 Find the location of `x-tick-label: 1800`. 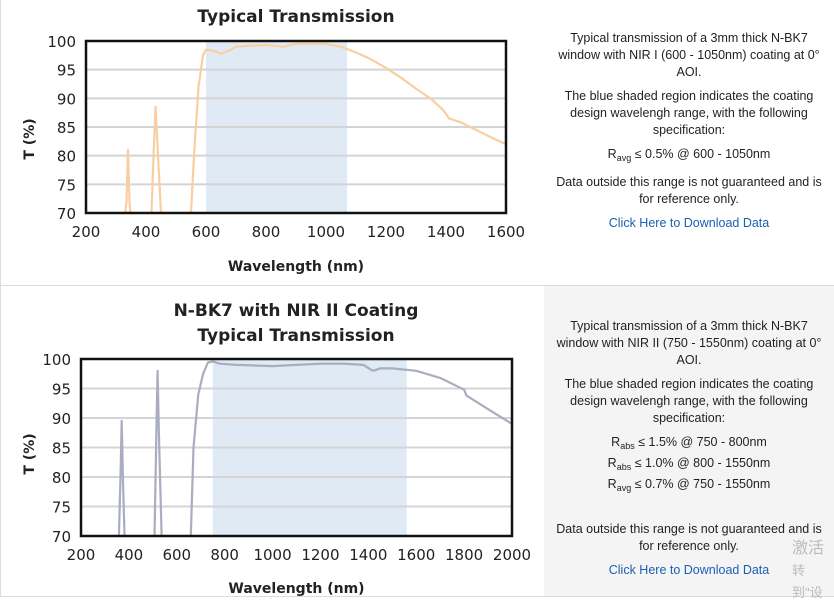

x-tick-label: 1800 is located at coordinates (464, 555).